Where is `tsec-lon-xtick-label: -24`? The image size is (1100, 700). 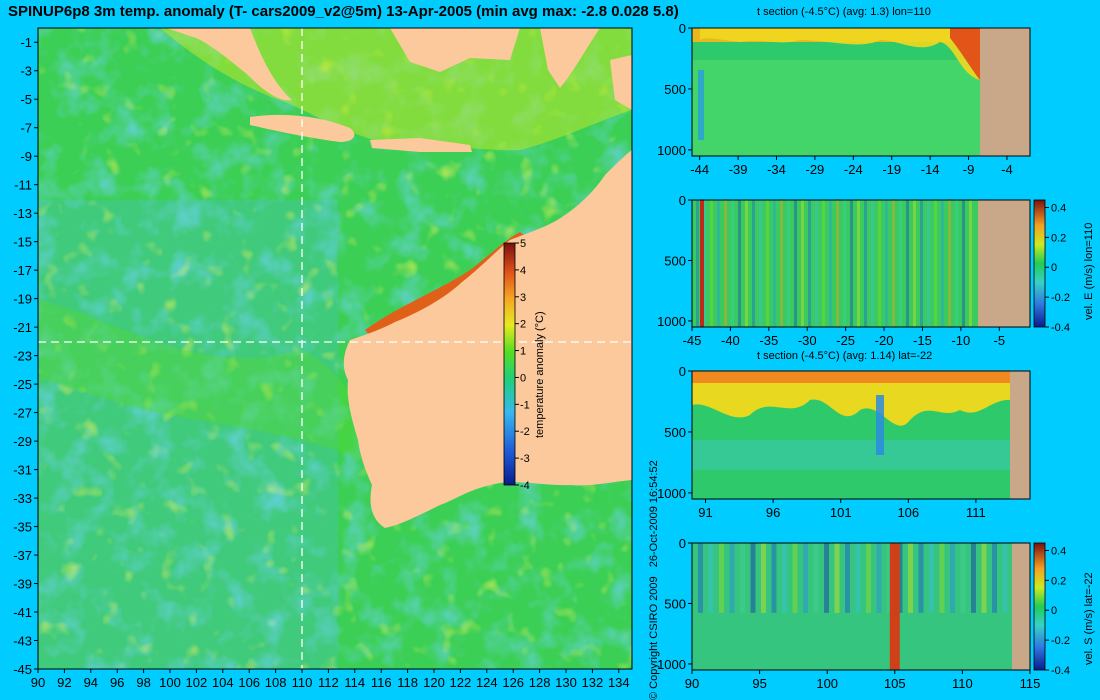
tsec-lon-xtick-label: -24 is located at coordinates (853, 169).